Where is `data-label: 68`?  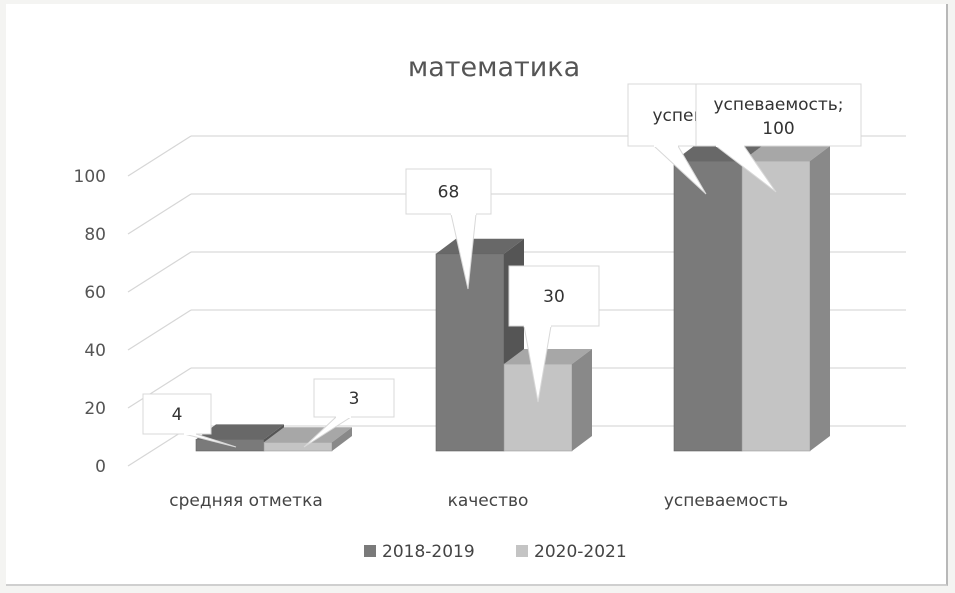
data-label: 68 is located at coordinates (448, 229).